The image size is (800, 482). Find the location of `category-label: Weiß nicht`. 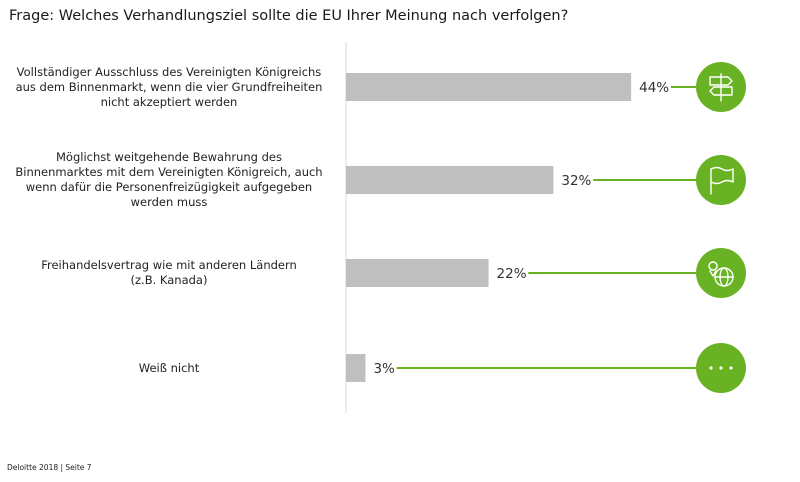

category-label: Weiß nicht is located at coordinates (169, 368).